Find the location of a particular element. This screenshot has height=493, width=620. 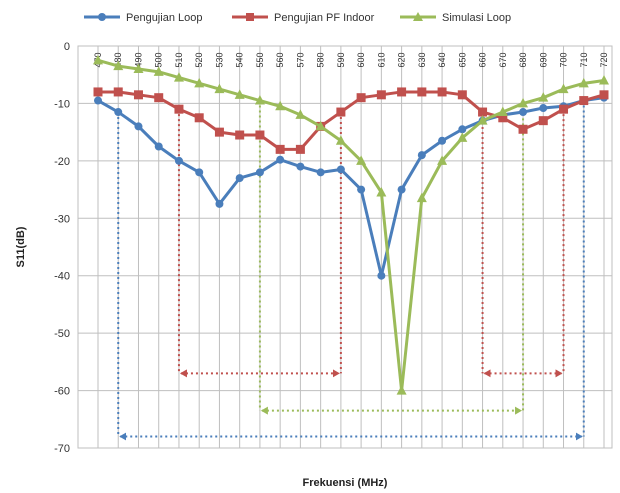

x-tick-label: 680 is located at coordinates (523, 59).